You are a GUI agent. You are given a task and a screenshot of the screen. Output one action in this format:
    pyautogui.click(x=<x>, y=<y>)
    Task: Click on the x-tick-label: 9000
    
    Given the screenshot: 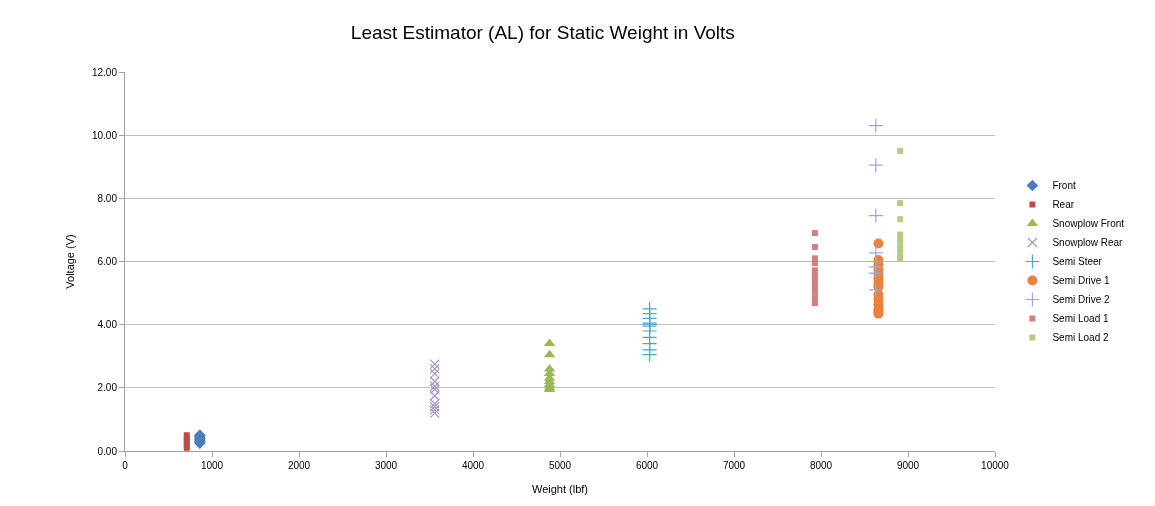 What is the action you would take?
    pyautogui.click(x=908, y=465)
    